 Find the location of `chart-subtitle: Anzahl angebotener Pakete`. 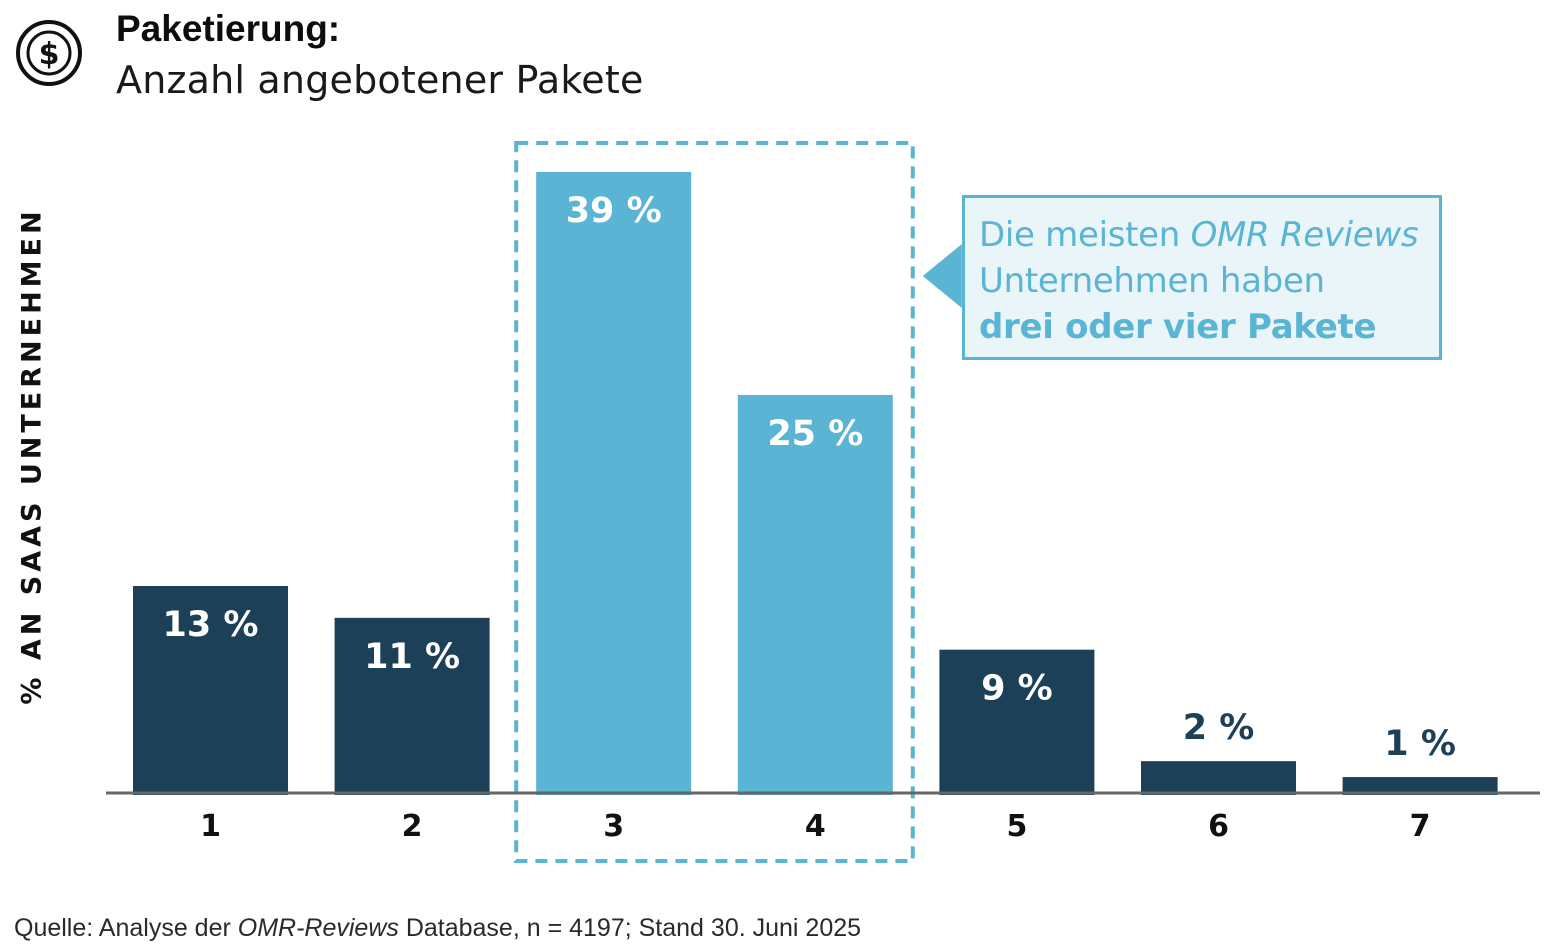

chart-subtitle: Anzahl angebotener Pakete is located at coordinates (380, 80).